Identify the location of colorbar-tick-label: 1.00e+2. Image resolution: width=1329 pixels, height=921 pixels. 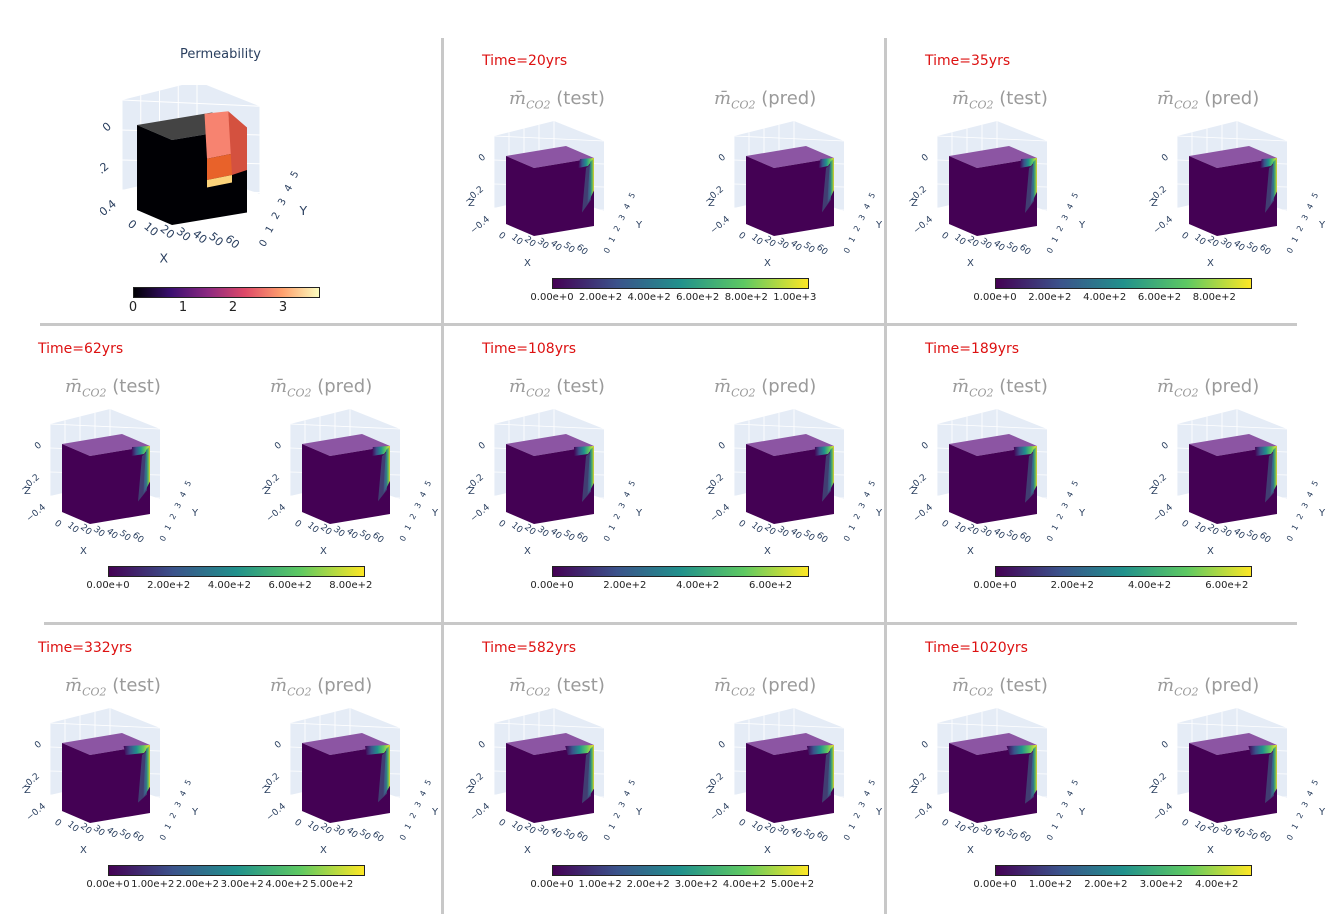
(1050, 884).